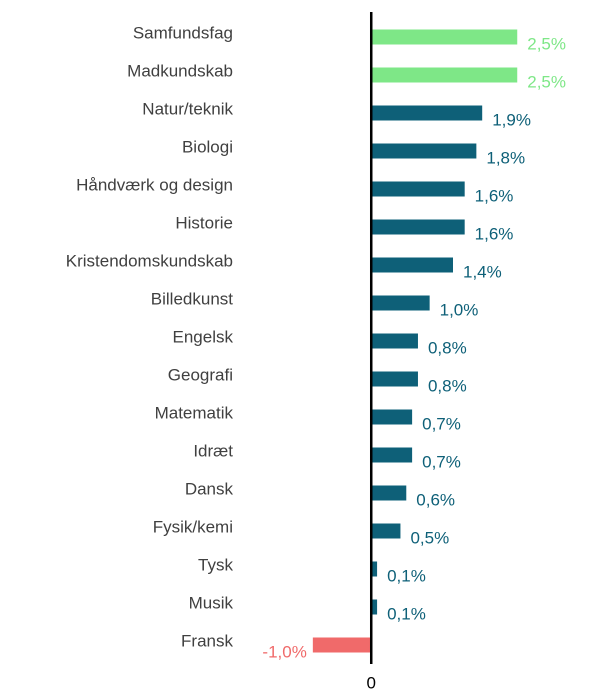 The height and width of the screenshot is (700, 600). I want to click on category-label: Kristendomskundskab, so click(149, 260).